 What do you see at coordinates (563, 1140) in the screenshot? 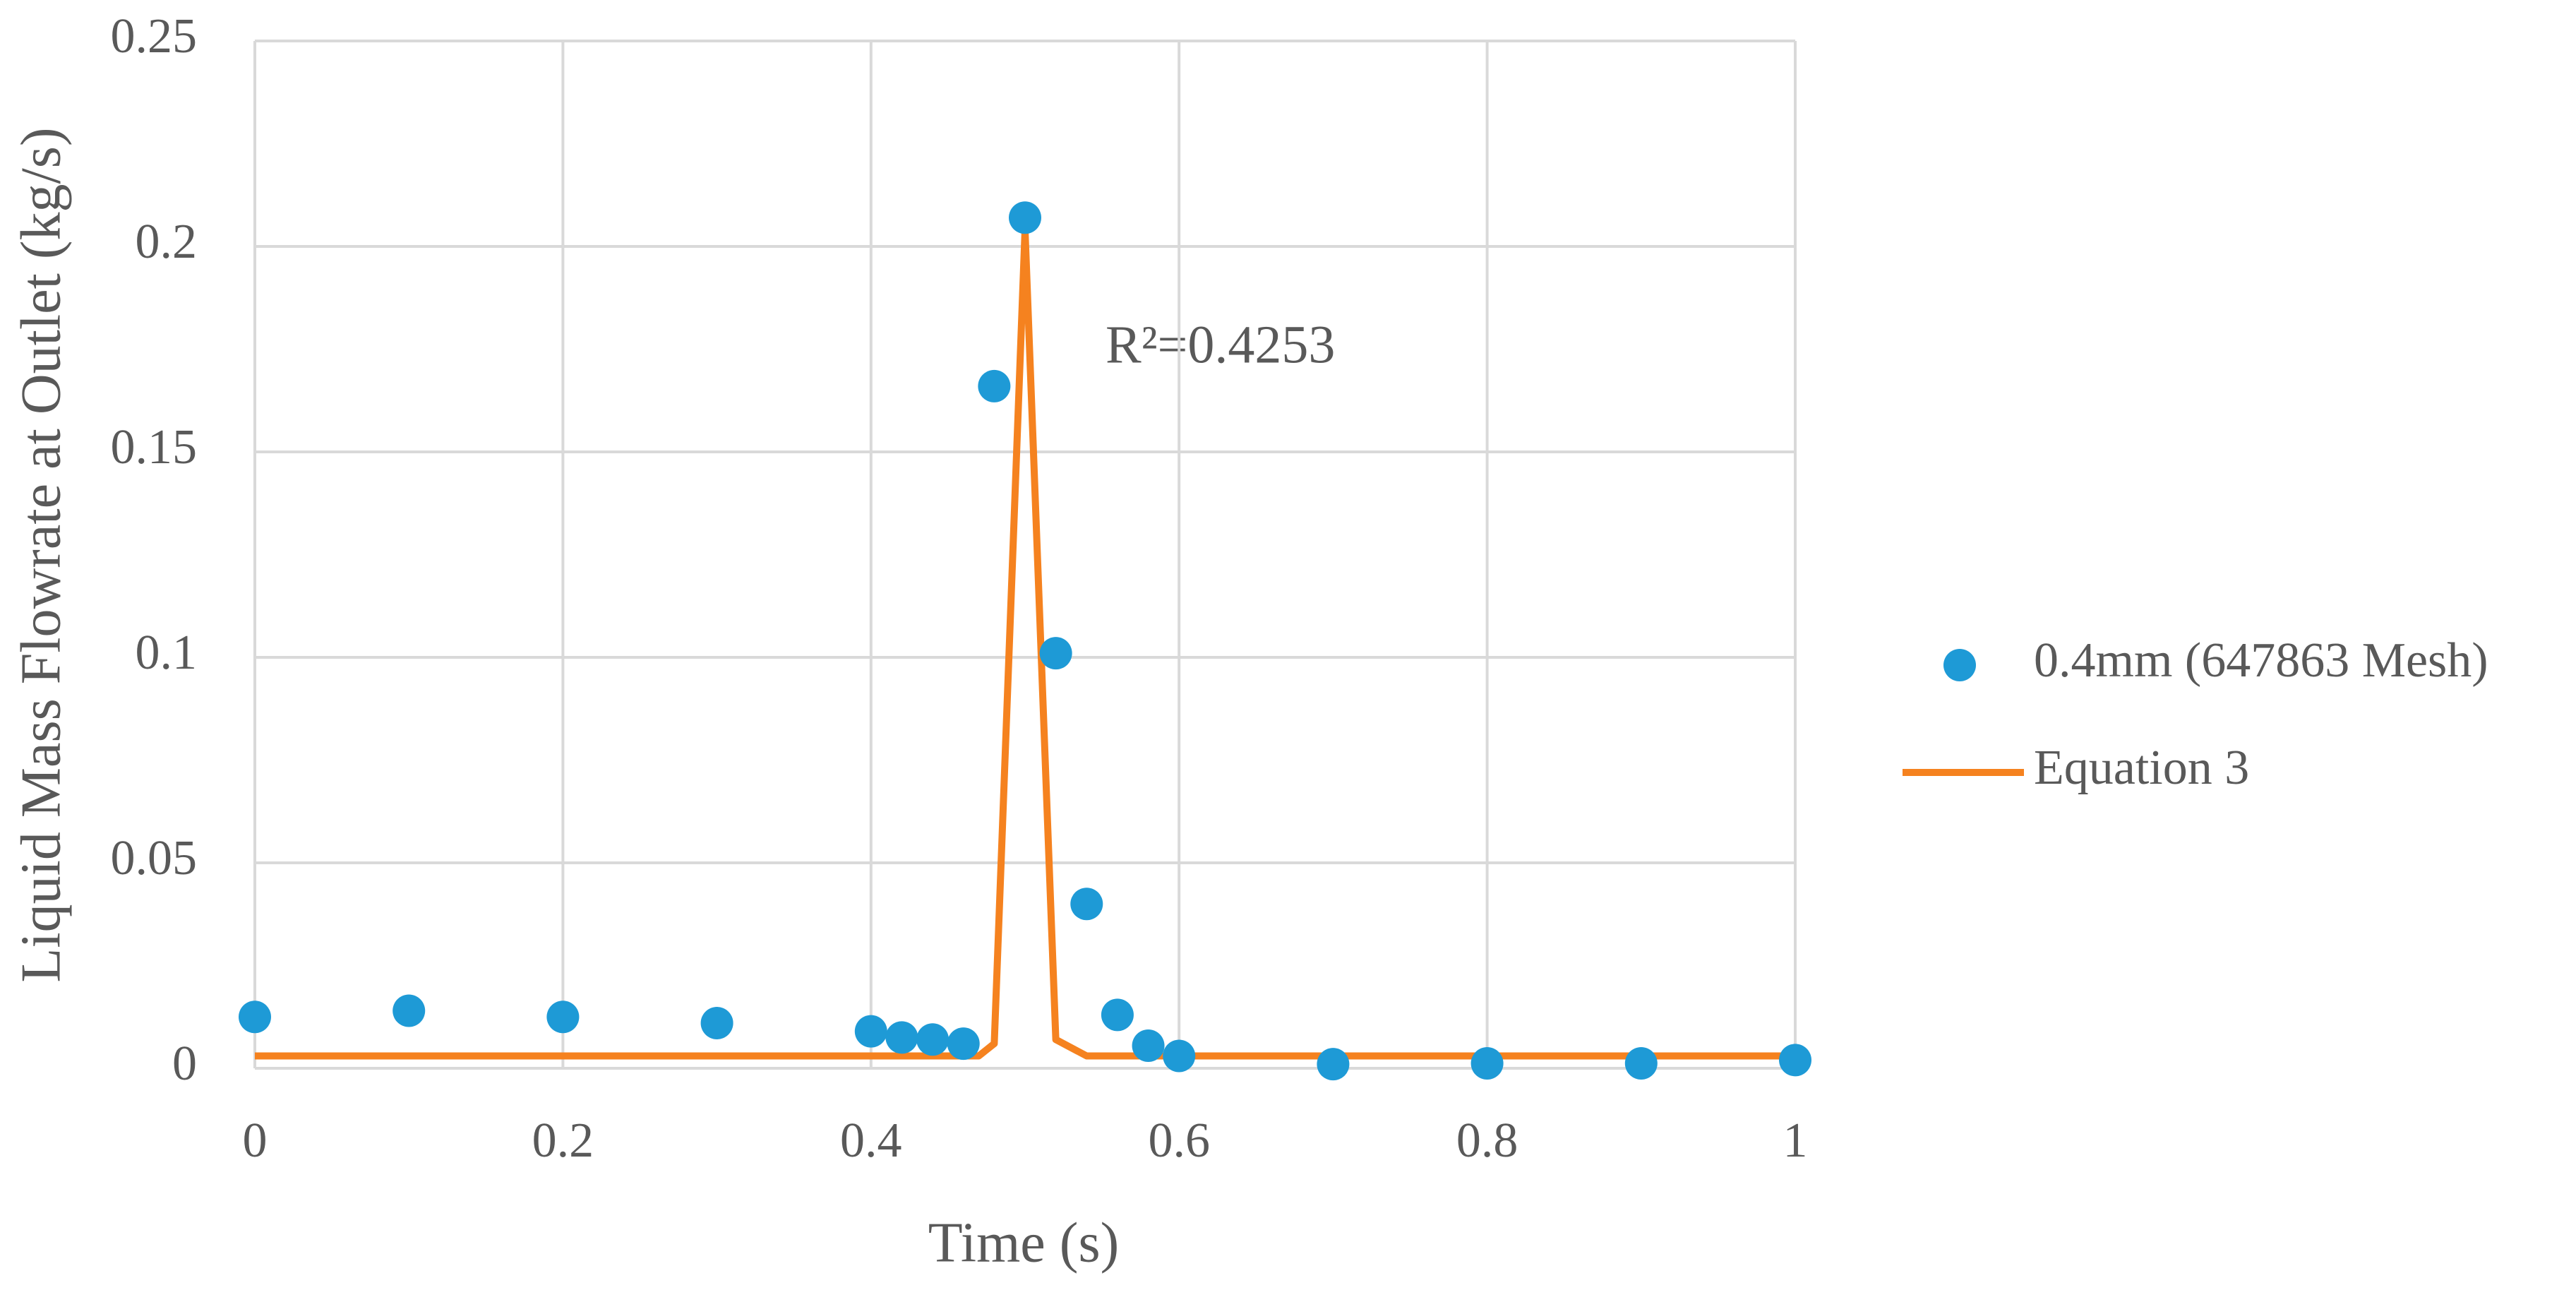
I see `x-tick-label: 0.2` at bounding box center [563, 1140].